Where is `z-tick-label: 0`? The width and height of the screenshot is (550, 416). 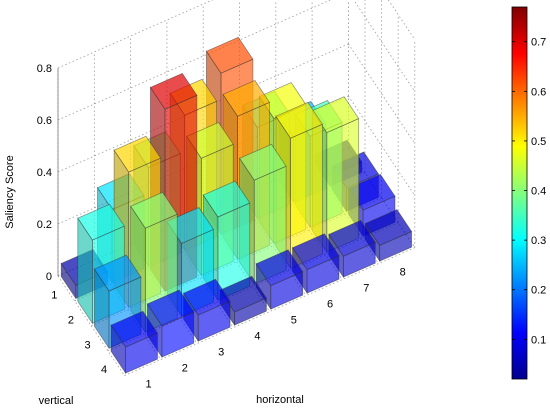
z-tick-label: 0 is located at coordinates (49, 277).